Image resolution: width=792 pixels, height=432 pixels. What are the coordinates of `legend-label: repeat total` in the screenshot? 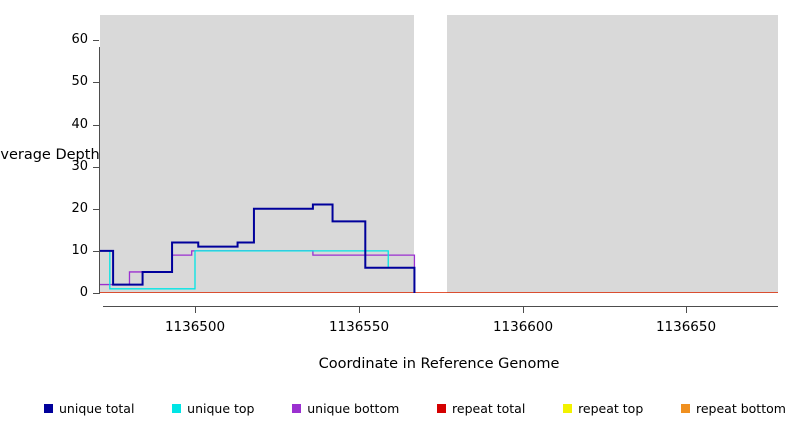 It's located at (489, 408).